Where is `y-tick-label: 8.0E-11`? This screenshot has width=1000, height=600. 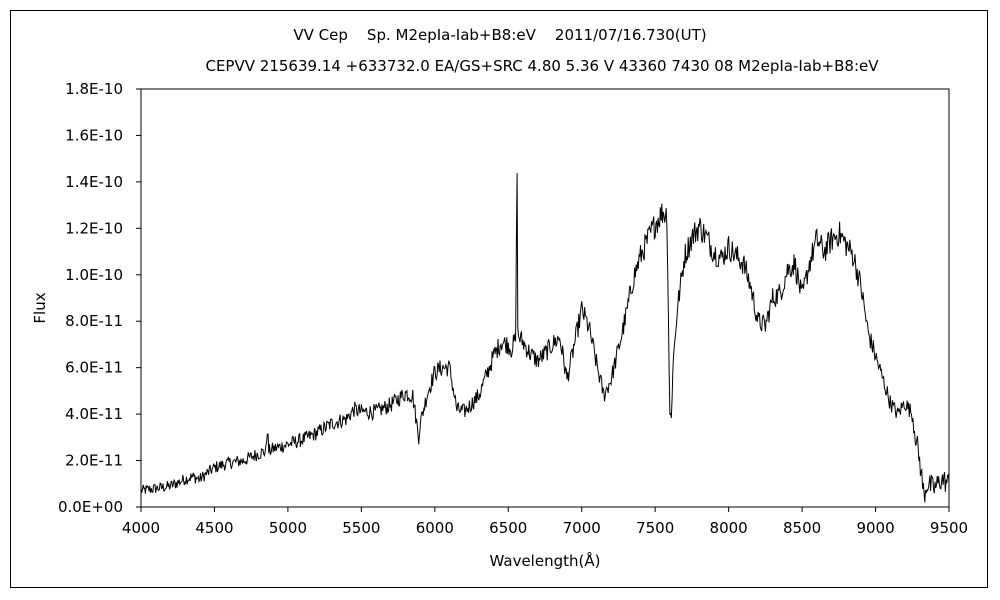
y-tick-label: 8.0E-11 is located at coordinates (94, 321).